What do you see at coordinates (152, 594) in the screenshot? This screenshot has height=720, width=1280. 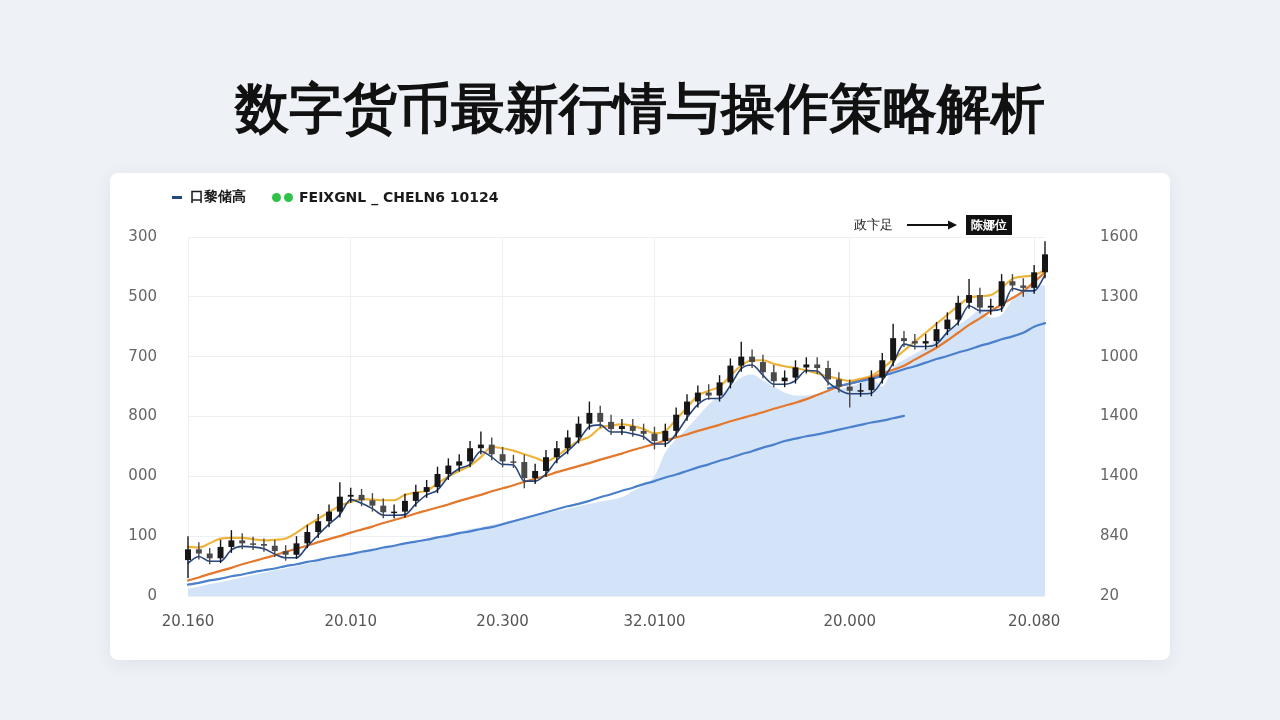 I see `y-tick-label: 0` at bounding box center [152, 594].